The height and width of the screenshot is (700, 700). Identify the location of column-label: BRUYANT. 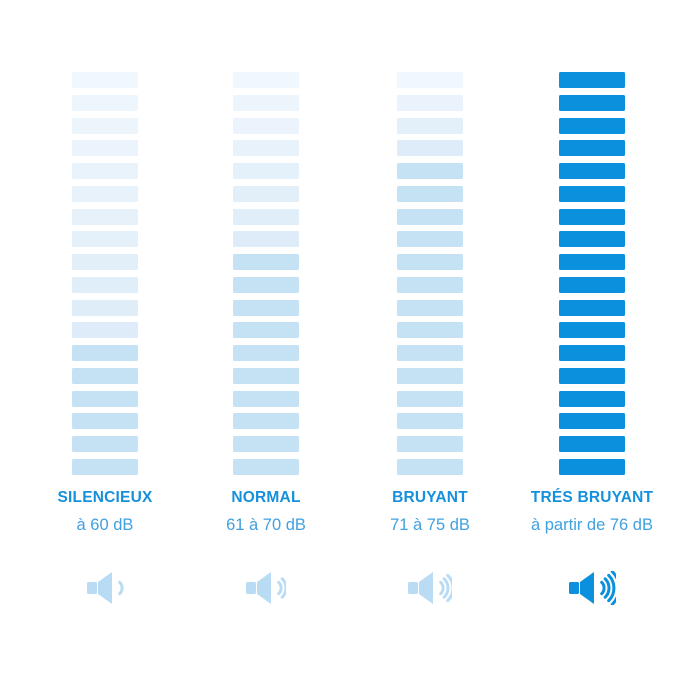
(430, 497).